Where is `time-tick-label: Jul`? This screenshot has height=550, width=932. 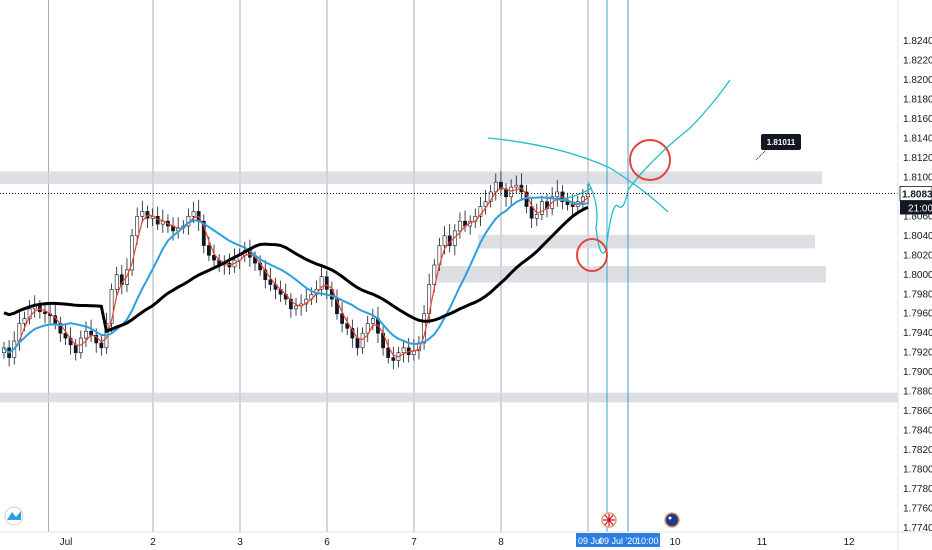
time-tick-label: Jul is located at coordinates (66, 542).